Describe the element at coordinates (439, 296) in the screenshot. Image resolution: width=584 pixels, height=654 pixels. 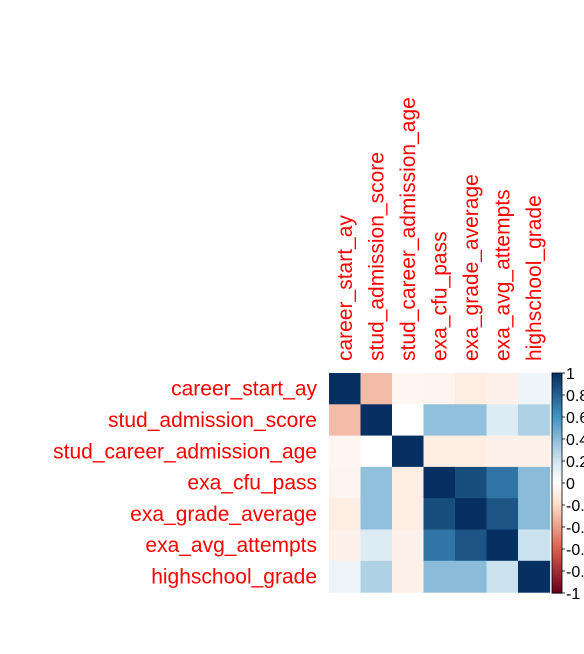
I see `column-label: exa_cfu_pass` at that location.